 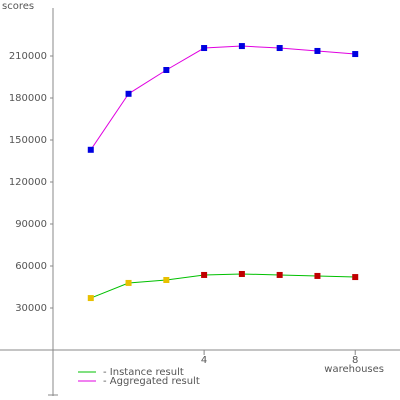 I want to click on legend-label: - Aggregated result, so click(x=151, y=381).